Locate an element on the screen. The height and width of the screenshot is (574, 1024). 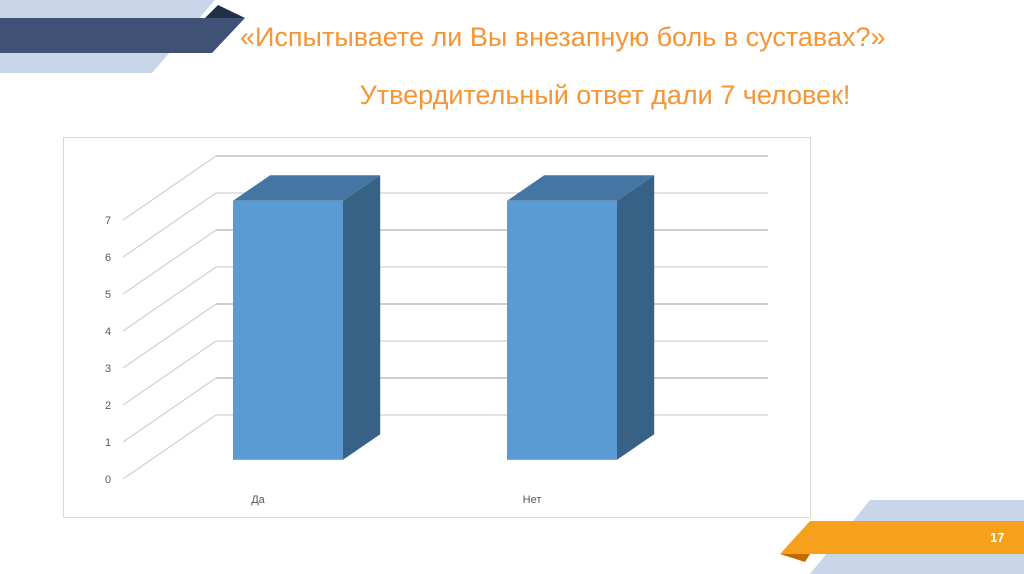
y-tick-label: 1 is located at coordinates (108, 443).